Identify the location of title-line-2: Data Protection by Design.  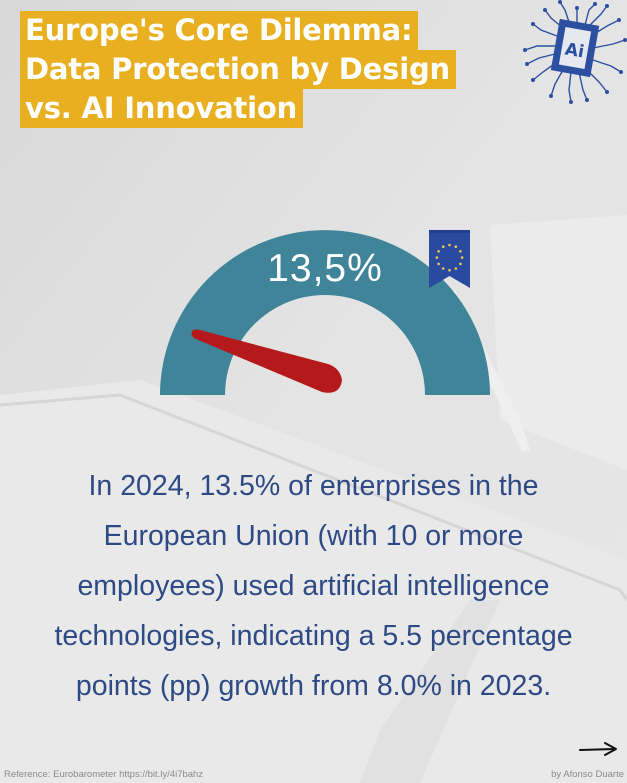
(238, 69).